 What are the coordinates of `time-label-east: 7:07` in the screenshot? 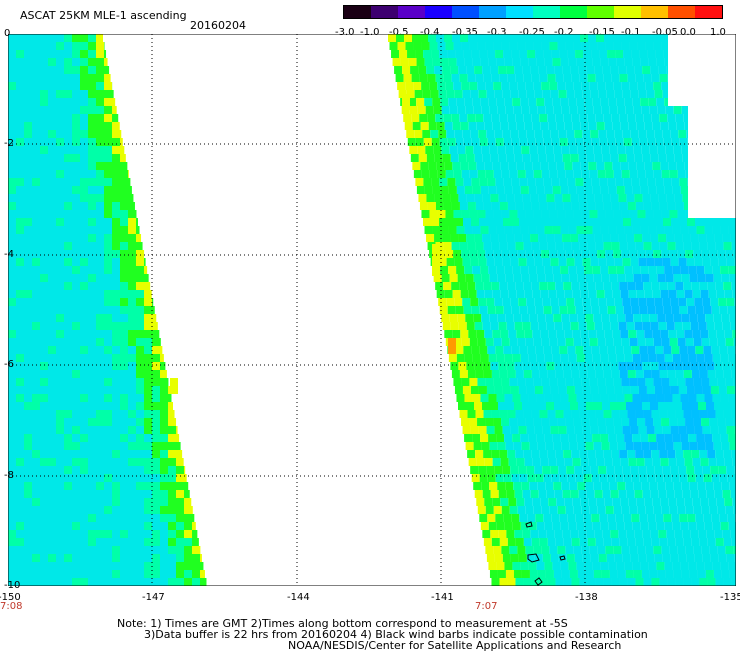 It's located at (486, 606).